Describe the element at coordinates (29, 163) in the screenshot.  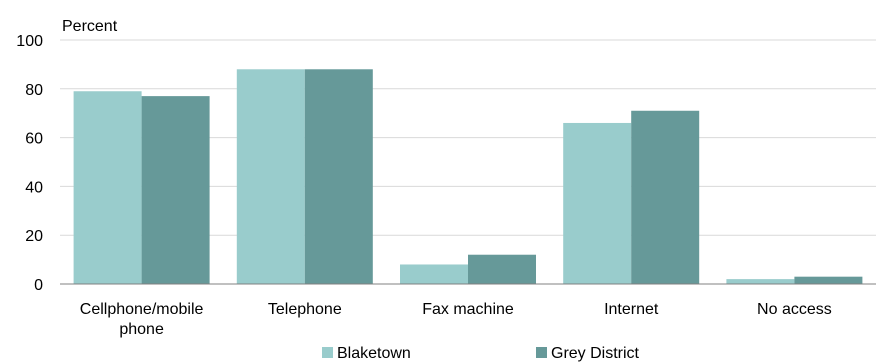
I see `y-tick-labels: 0 20 40 60 80 100` at that location.